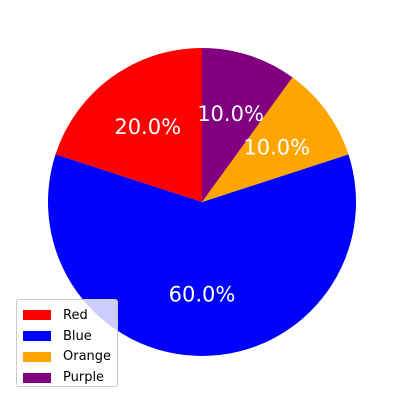 This screenshot has height=405, width=404. What do you see at coordinates (75, 315) in the screenshot?
I see `legend-label-red: Red` at bounding box center [75, 315].